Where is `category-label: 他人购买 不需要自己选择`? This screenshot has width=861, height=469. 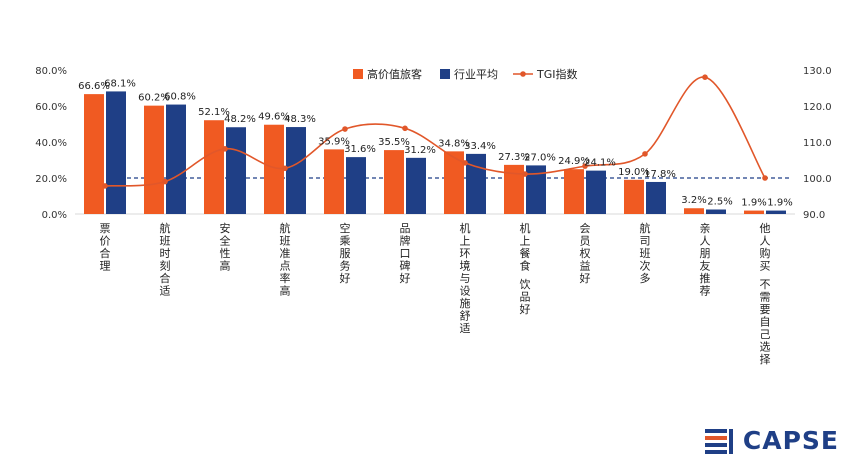 category-label: 他人购买 不需要自己选择 is located at coordinates (765, 294).